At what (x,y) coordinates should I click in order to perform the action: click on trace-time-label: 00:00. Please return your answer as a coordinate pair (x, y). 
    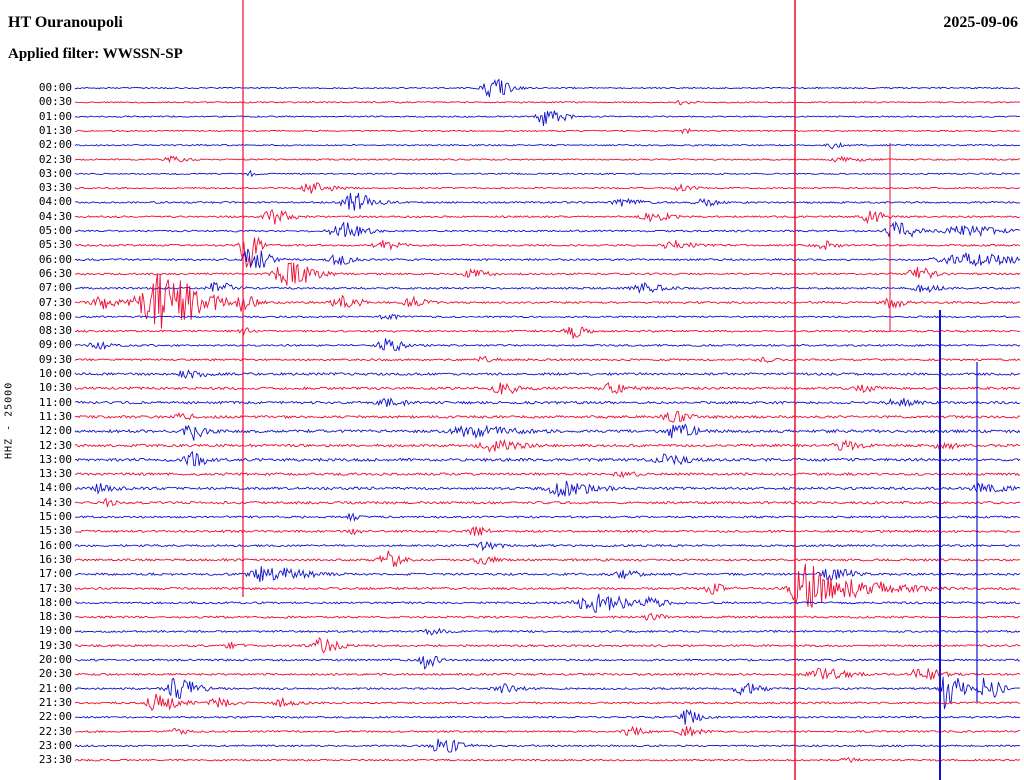
    Looking at the image, I should click on (55, 87).